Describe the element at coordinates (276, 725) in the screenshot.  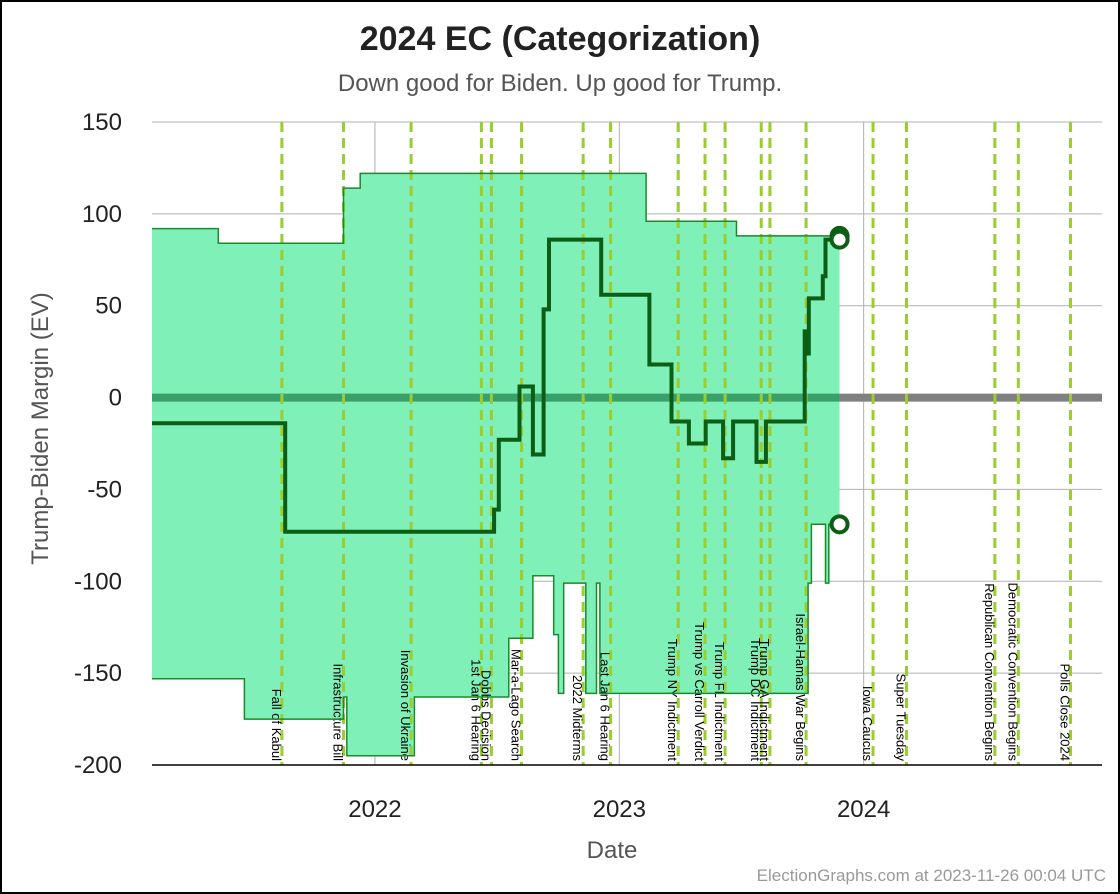
I see `event-label: Fall of Kabul` at that location.